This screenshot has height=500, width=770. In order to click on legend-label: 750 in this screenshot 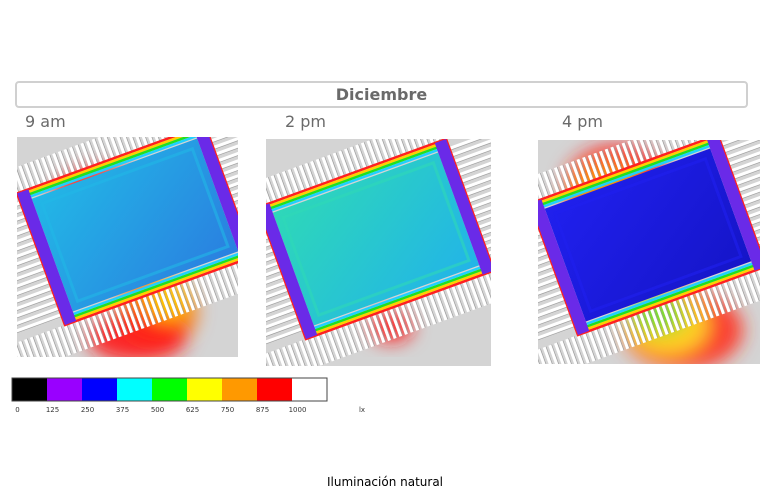, I will do `click(227, 410)`.